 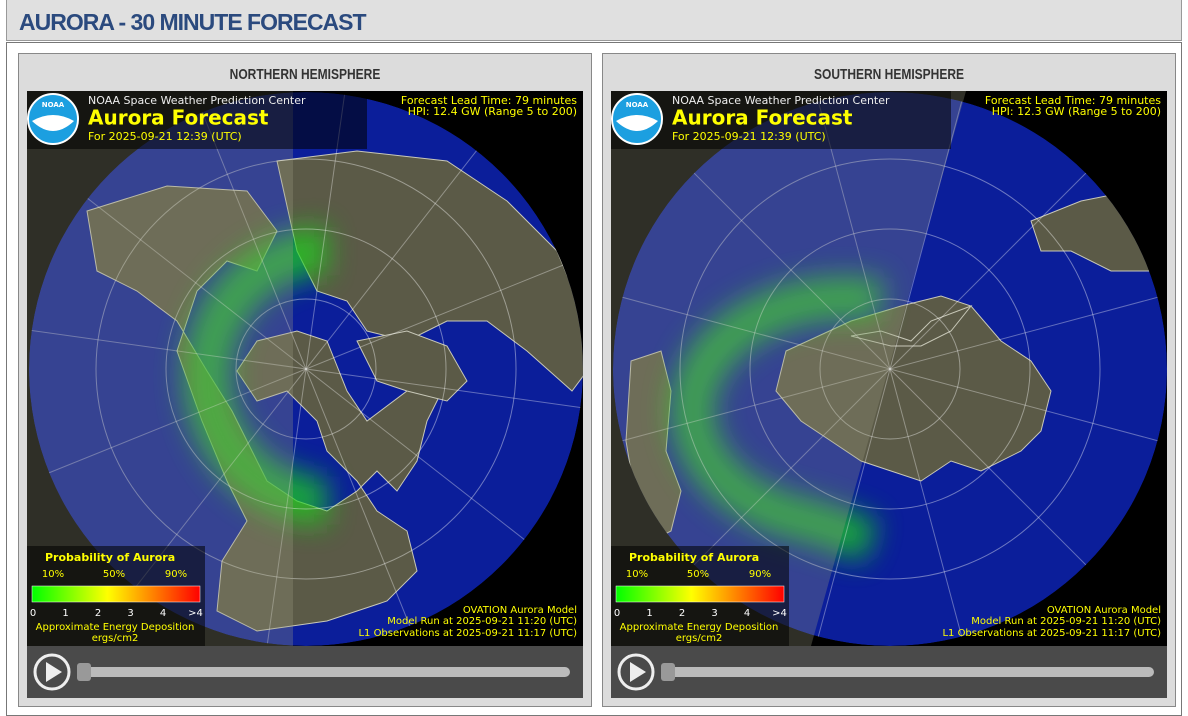 What do you see at coordinates (193, 22) in the screenshot?
I see `section-title: AURORA - 30 MINUTE FORECAST` at bounding box center [193, 22].